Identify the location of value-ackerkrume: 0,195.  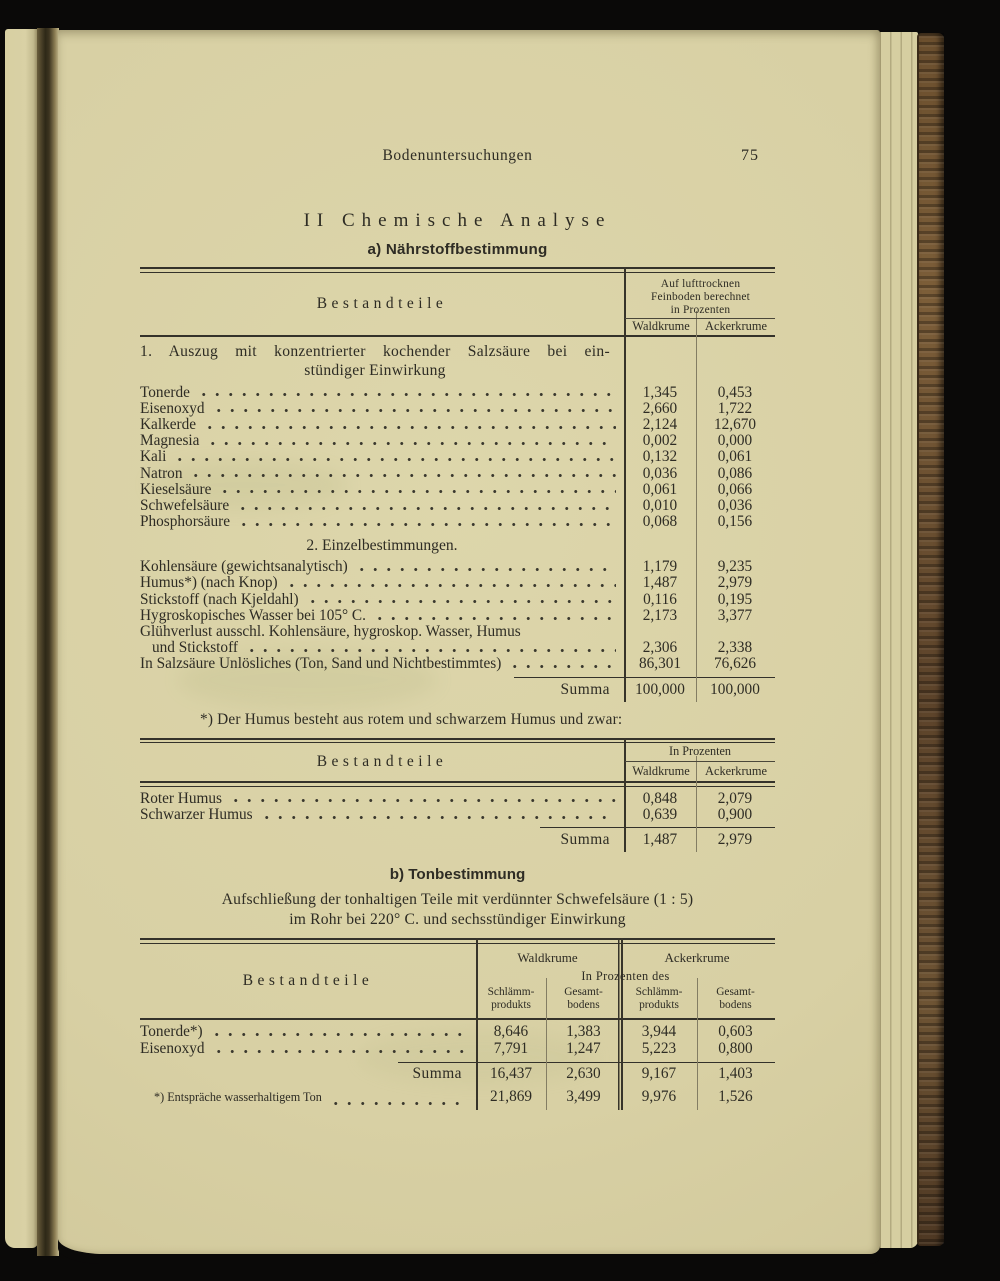
(735, 599).